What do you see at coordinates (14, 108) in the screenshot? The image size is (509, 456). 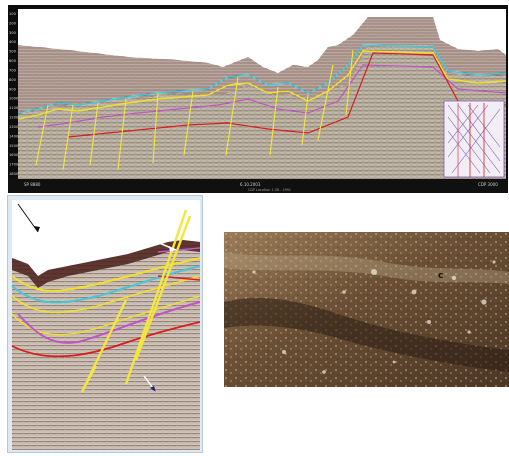 I see `depth-tick-label: 1100` at bounding box center [14, 108].